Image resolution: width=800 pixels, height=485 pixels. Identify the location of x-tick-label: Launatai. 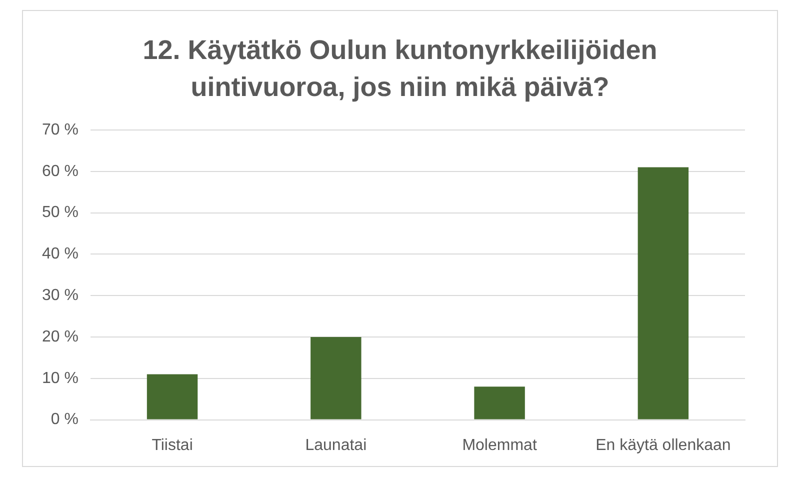
(336, 445).